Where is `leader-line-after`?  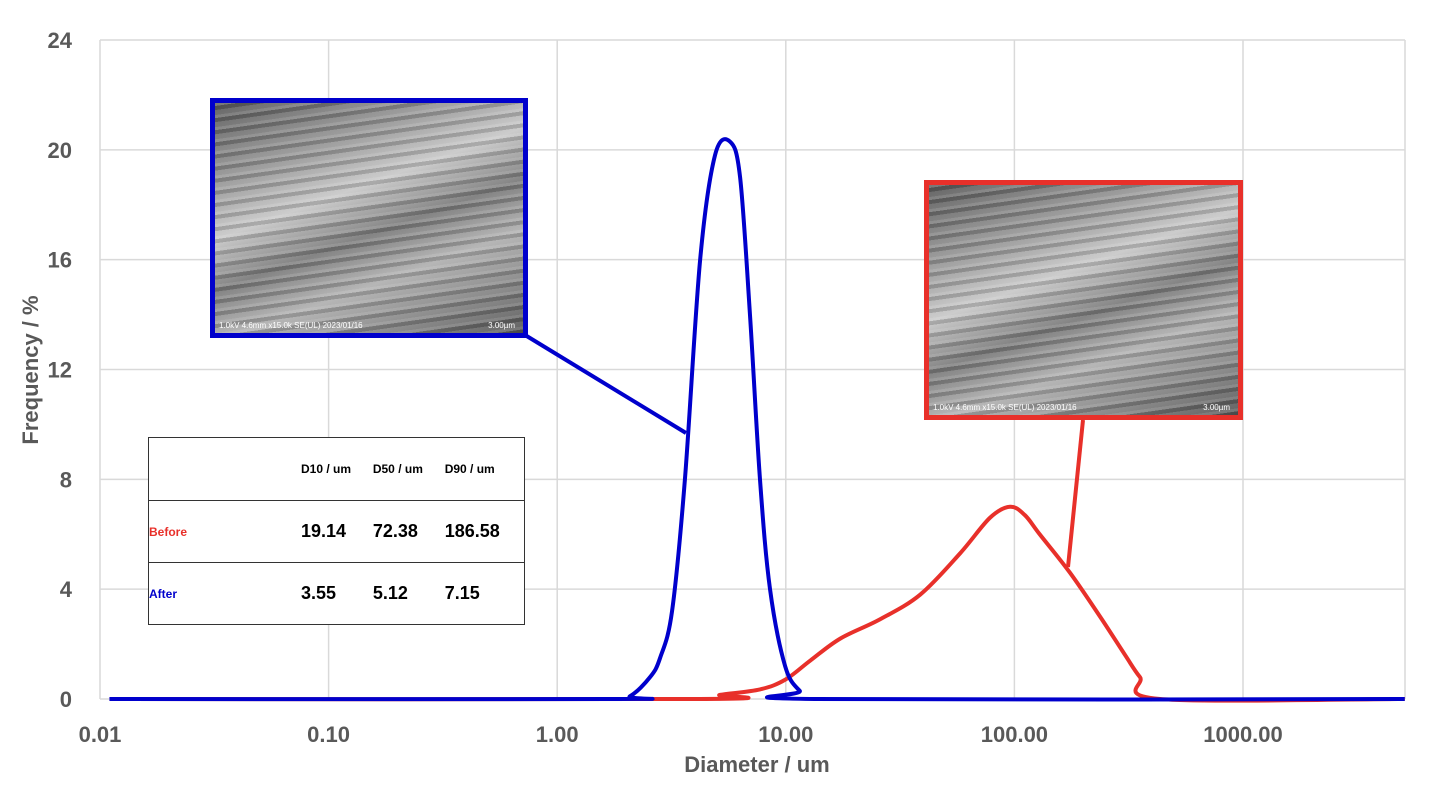
leader-line-after is located at coordinates (605, 384).